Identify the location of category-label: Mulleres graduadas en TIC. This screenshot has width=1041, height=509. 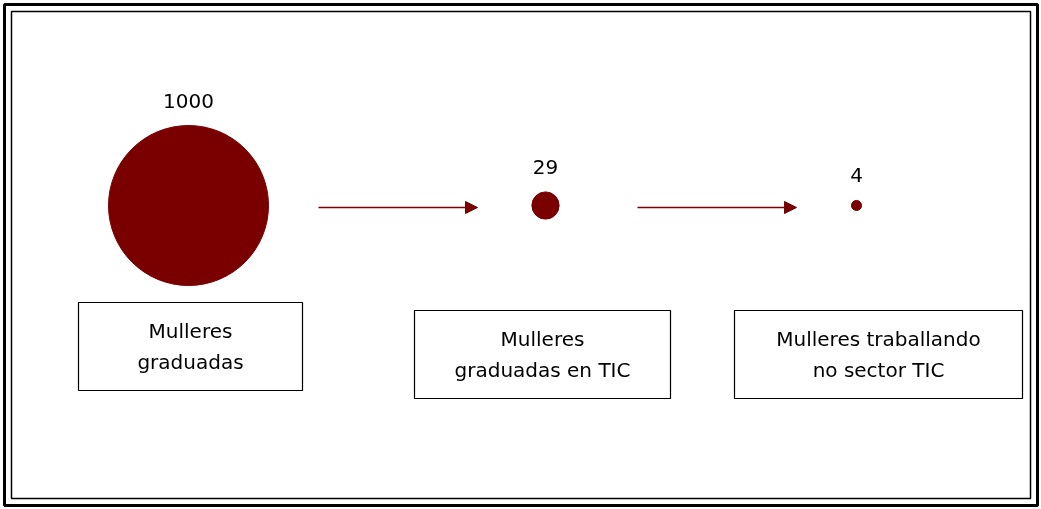
(542, 354).